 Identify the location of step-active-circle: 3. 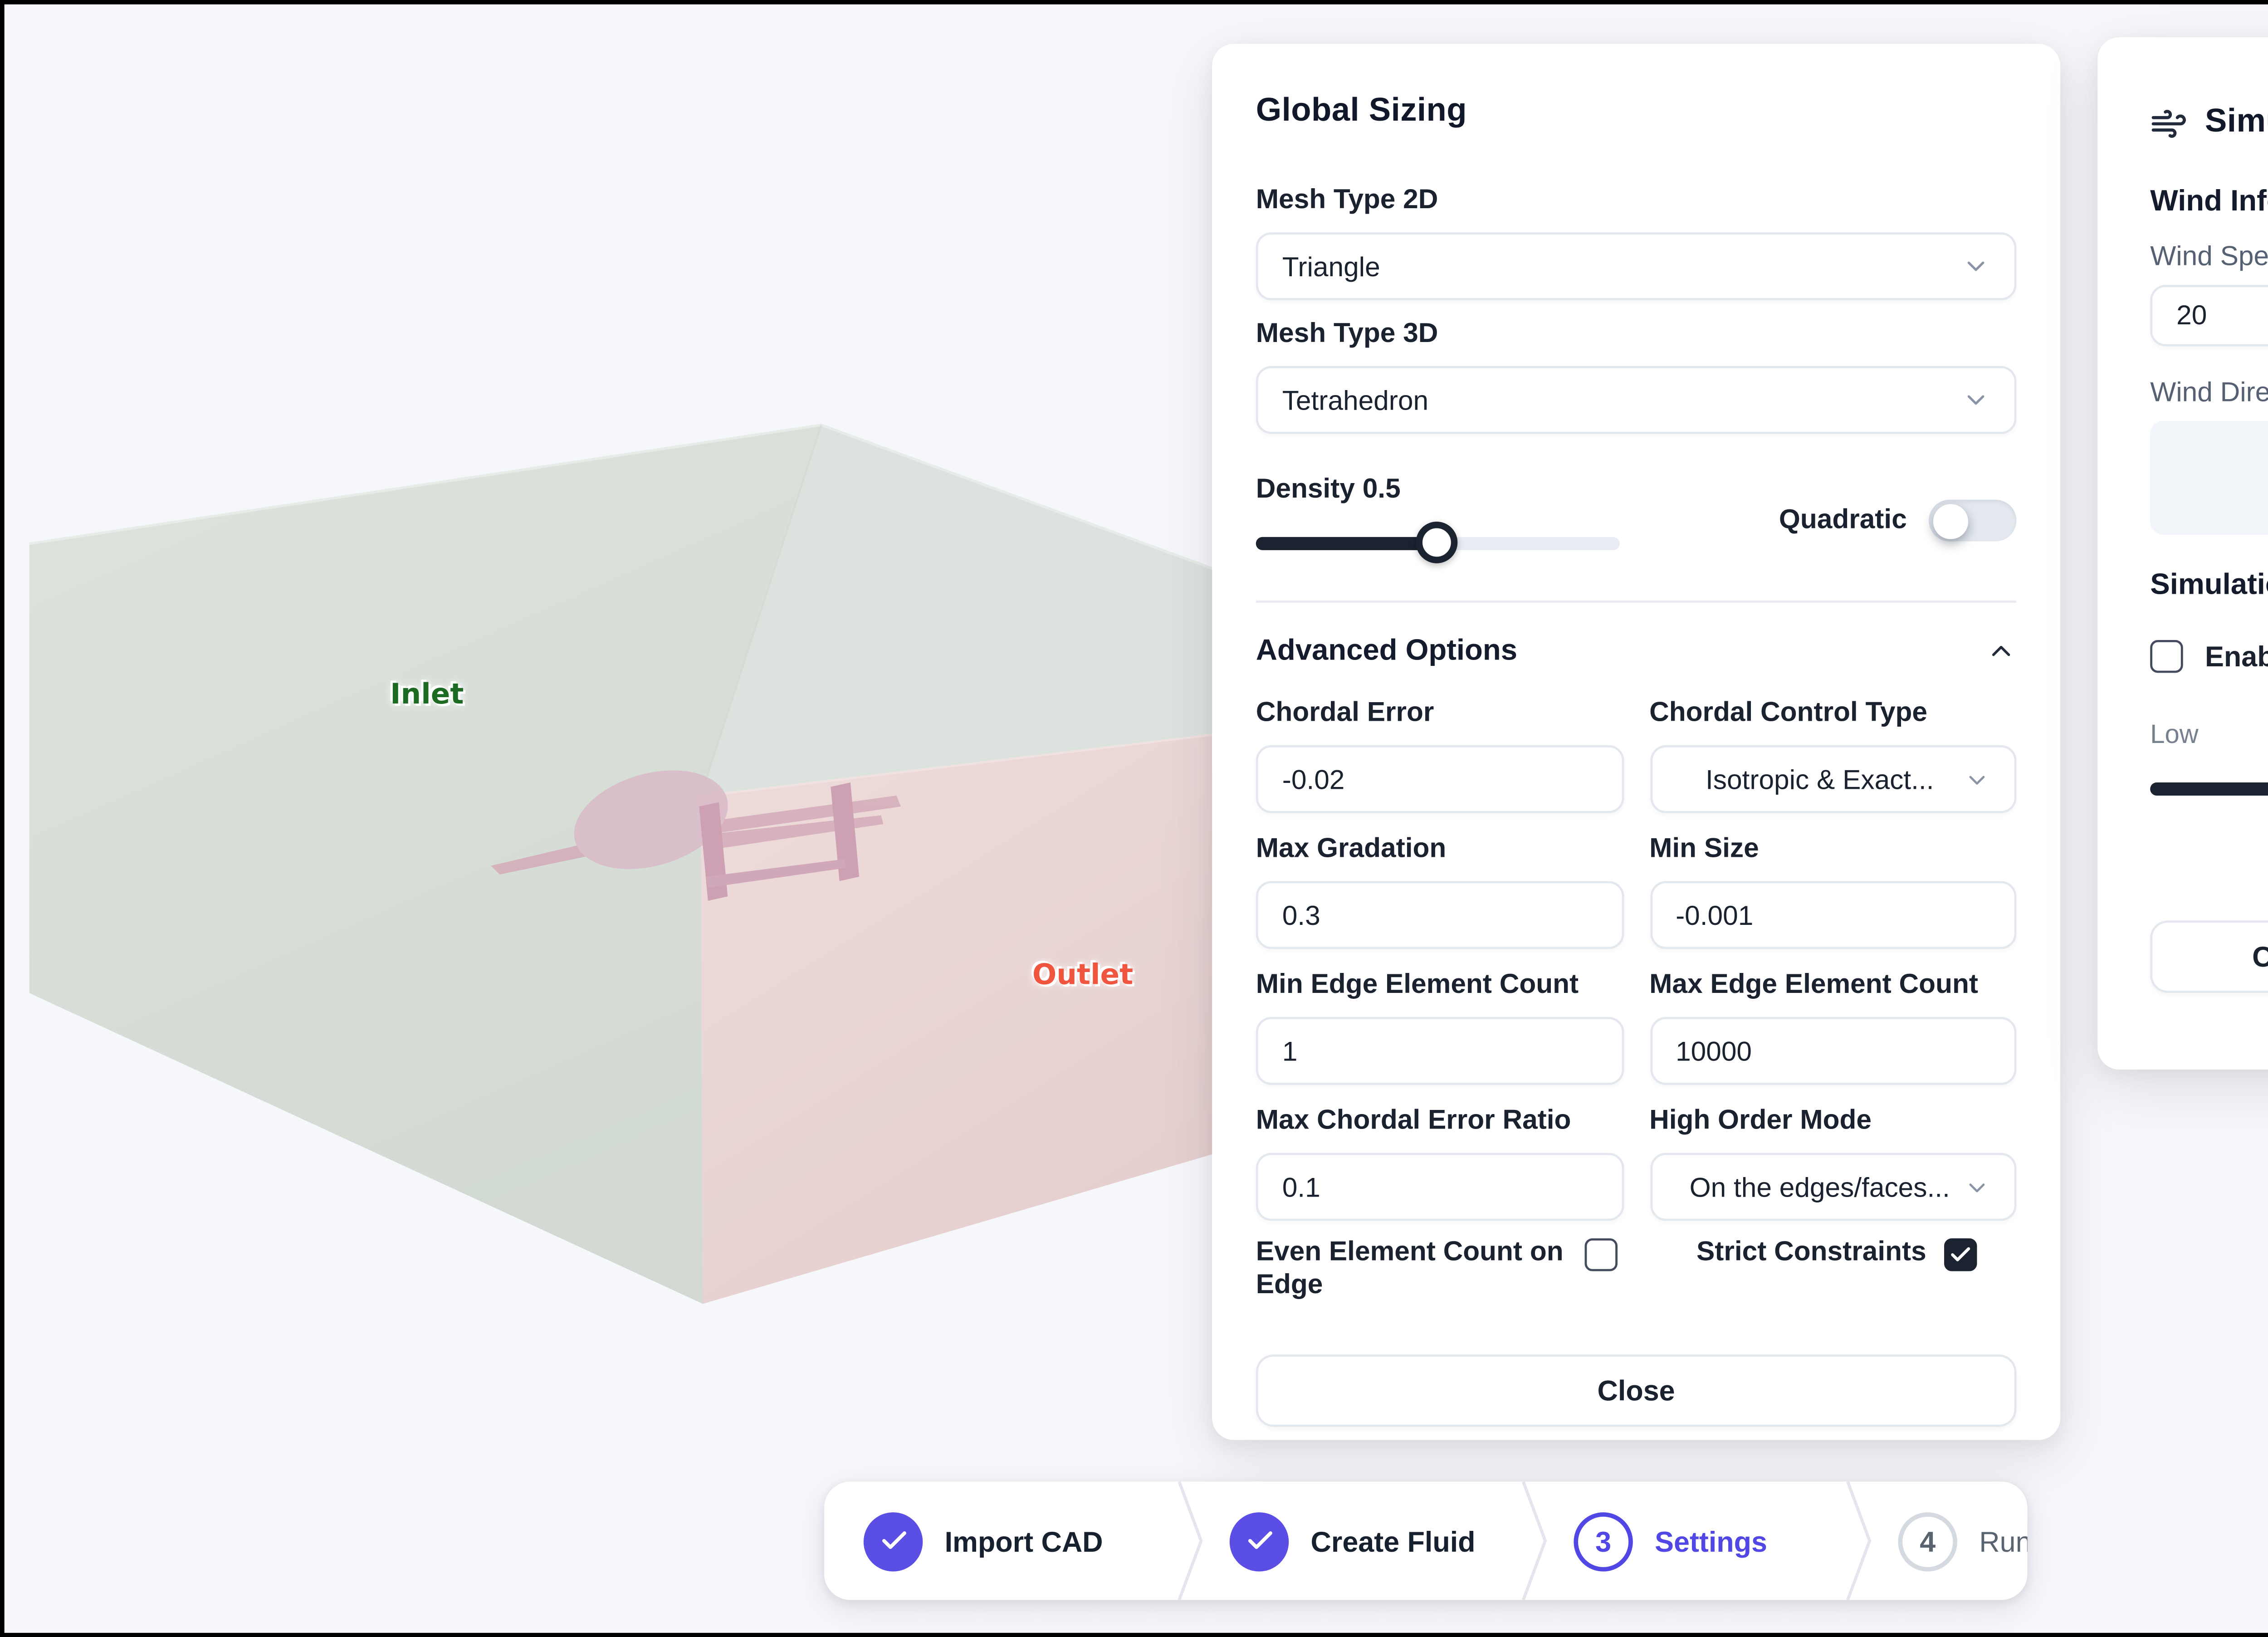
(1603, 1541).